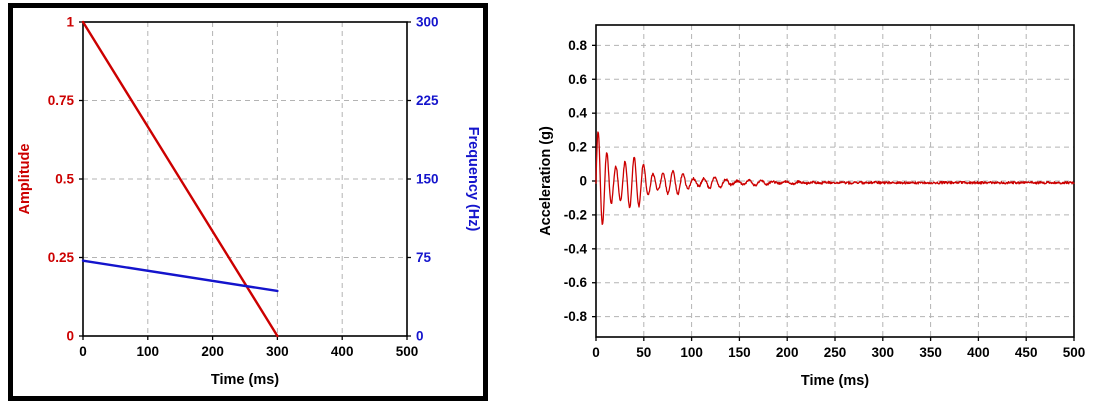  I want to click on y-tick-label: 0.2, so click(577, 147).